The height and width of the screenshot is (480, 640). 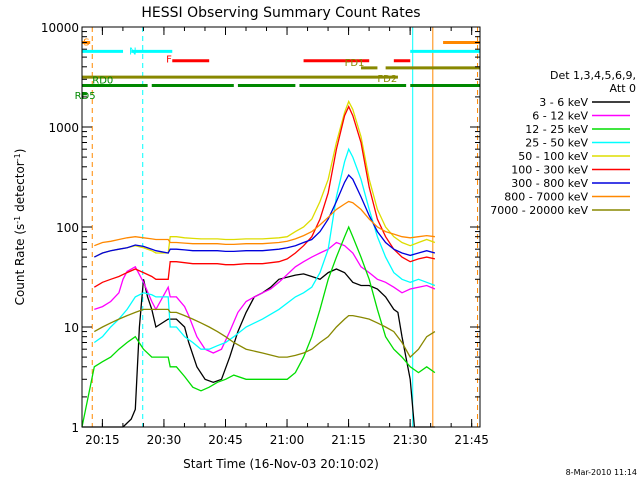 What do you see at coordinates (560, 116) in the screenshot?
I see `legend-label-1: 6 - 12 keV` at bounding box center [560, 116].